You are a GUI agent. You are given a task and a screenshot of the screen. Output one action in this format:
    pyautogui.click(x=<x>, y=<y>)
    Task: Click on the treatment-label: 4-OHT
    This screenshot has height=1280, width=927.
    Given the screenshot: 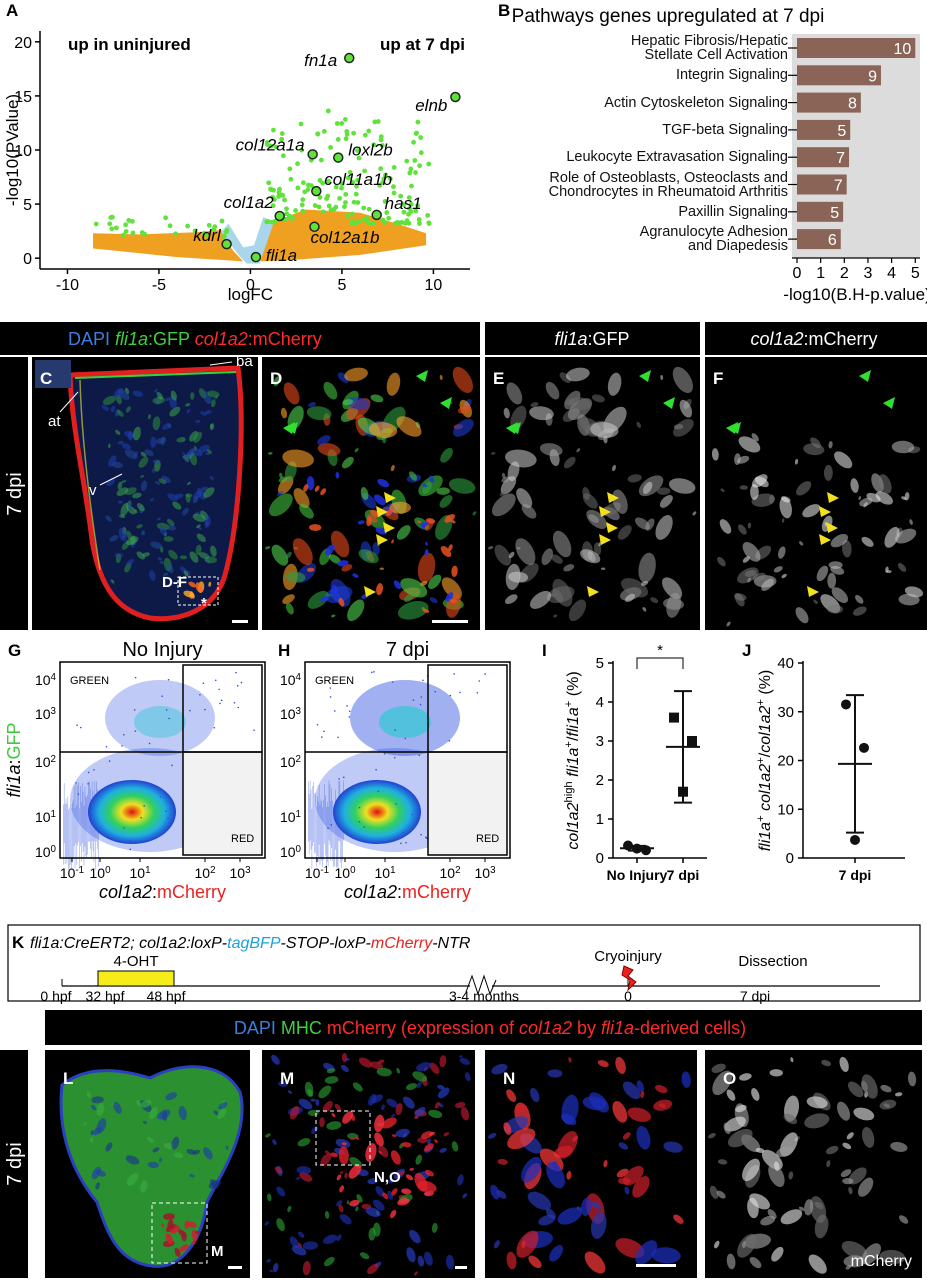 What is the action you would take?
    pyautogui.click(x=136, y=961)
    